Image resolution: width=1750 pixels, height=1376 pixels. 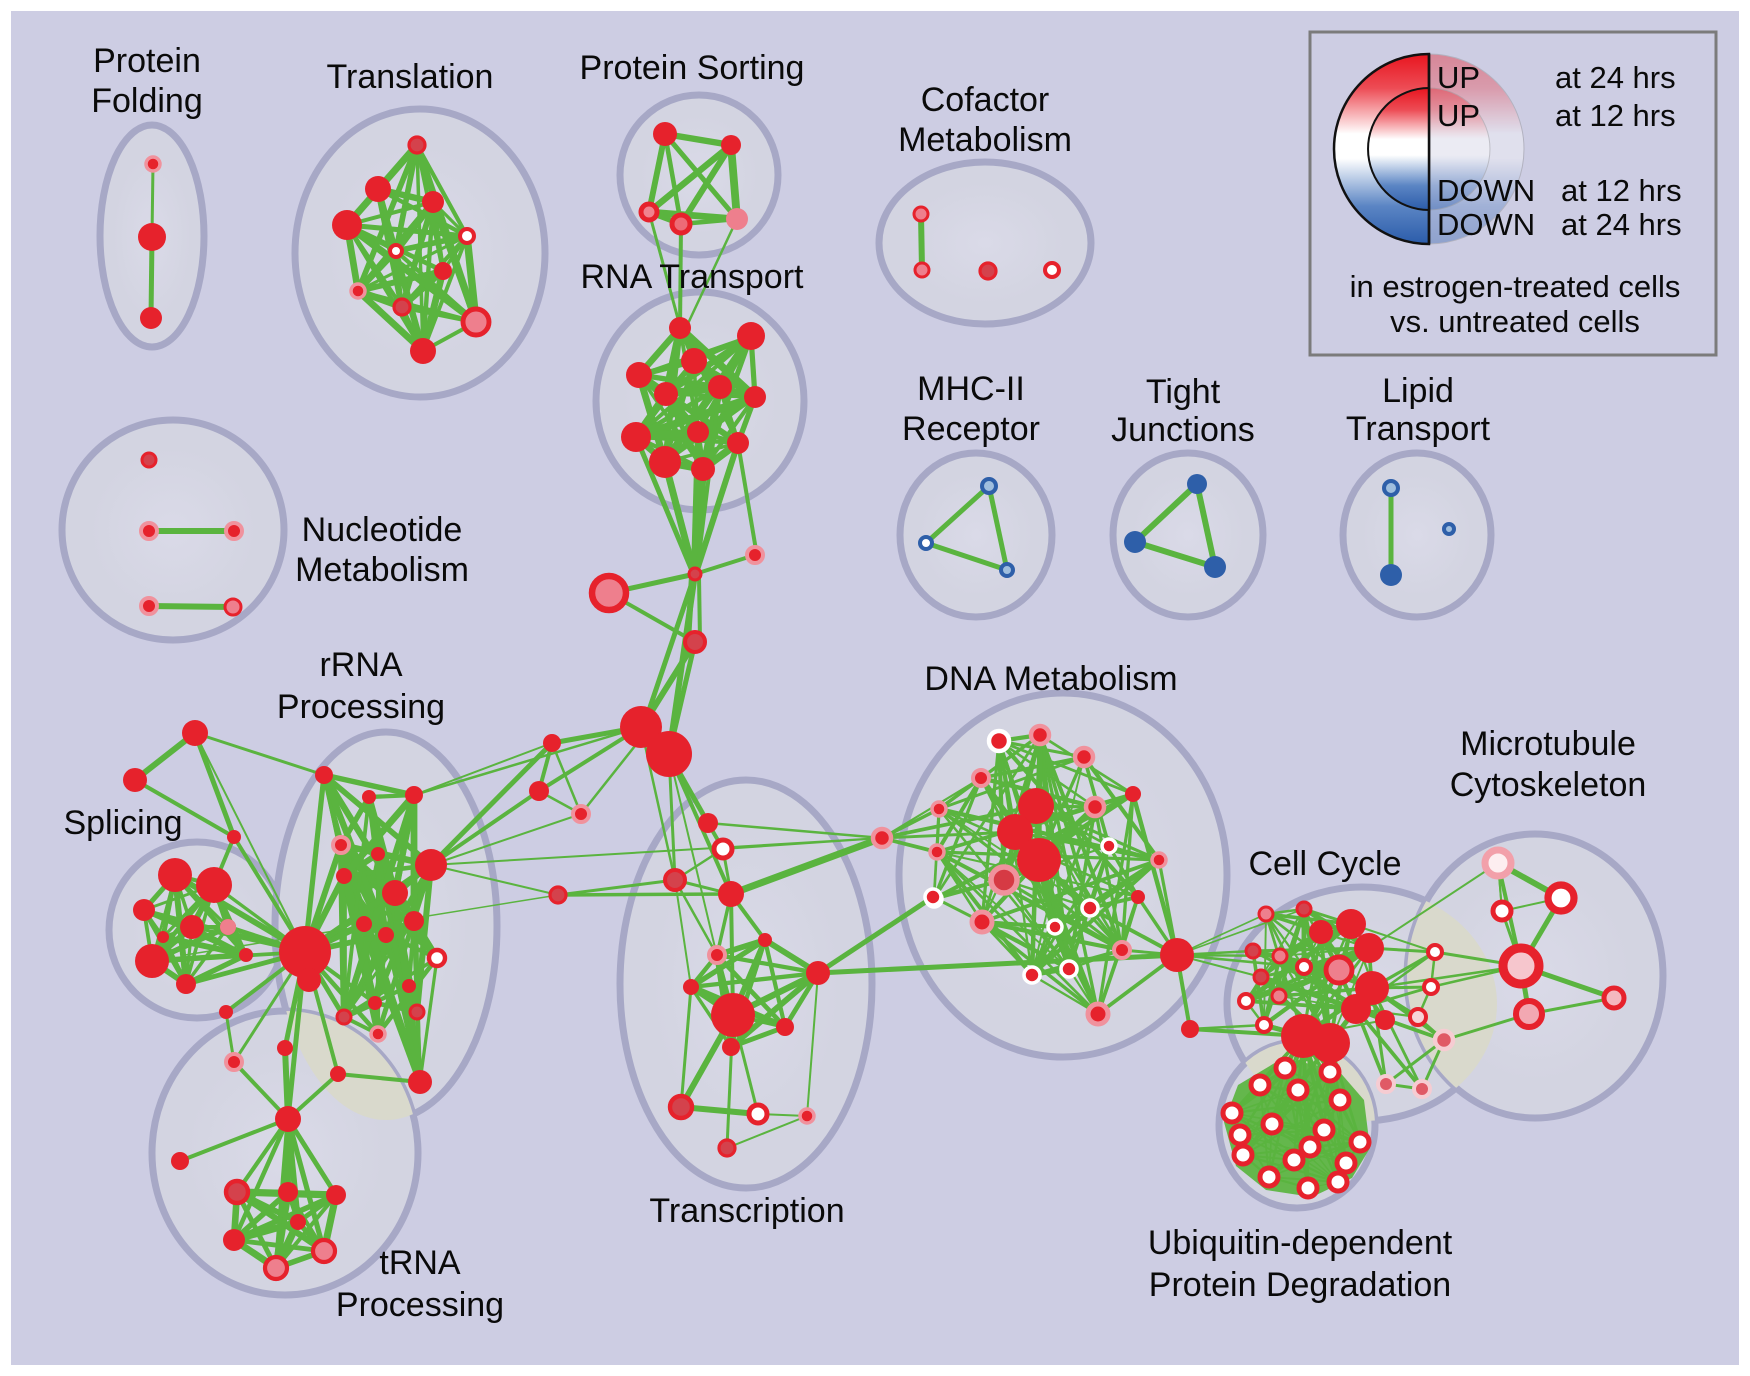 What do you see at coordinates (1418, 429) in the screenshot?
I see `svg-text: Transport` at bounding box center [1418, 429].